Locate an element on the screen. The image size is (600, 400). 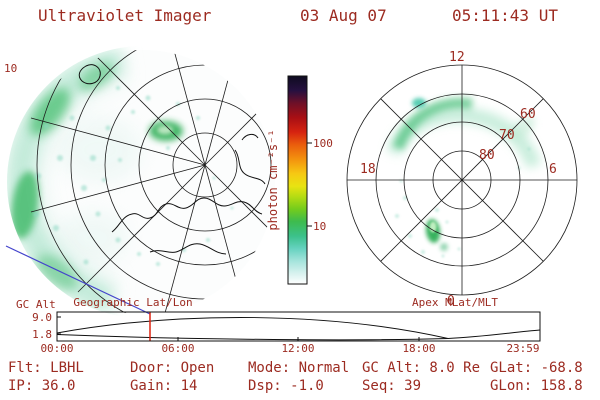
date-text: 03 Aug 07 is located at coordinates (343, 15).